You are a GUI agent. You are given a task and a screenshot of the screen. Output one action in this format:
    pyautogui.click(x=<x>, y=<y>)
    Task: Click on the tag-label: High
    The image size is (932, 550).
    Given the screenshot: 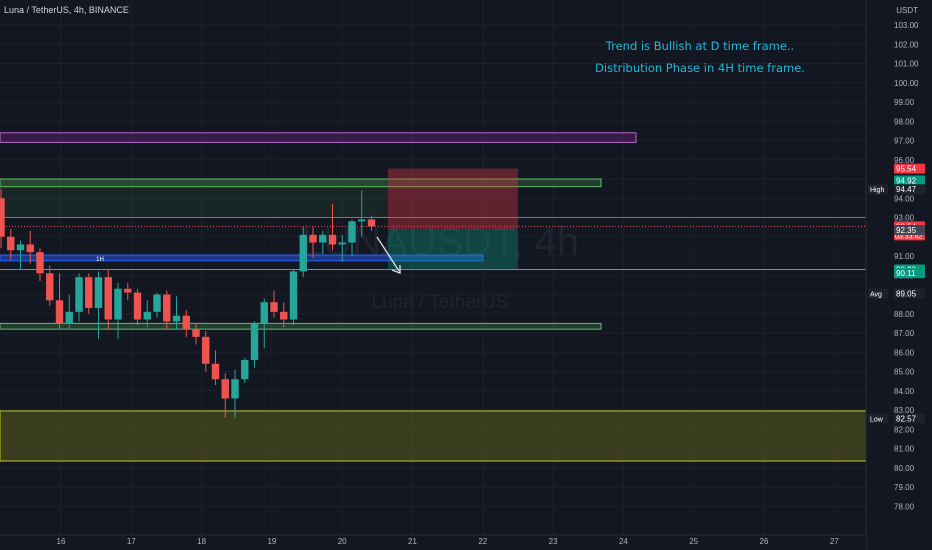 What is the action you would take?
    pyautogui.click(x=877, y=190)
    